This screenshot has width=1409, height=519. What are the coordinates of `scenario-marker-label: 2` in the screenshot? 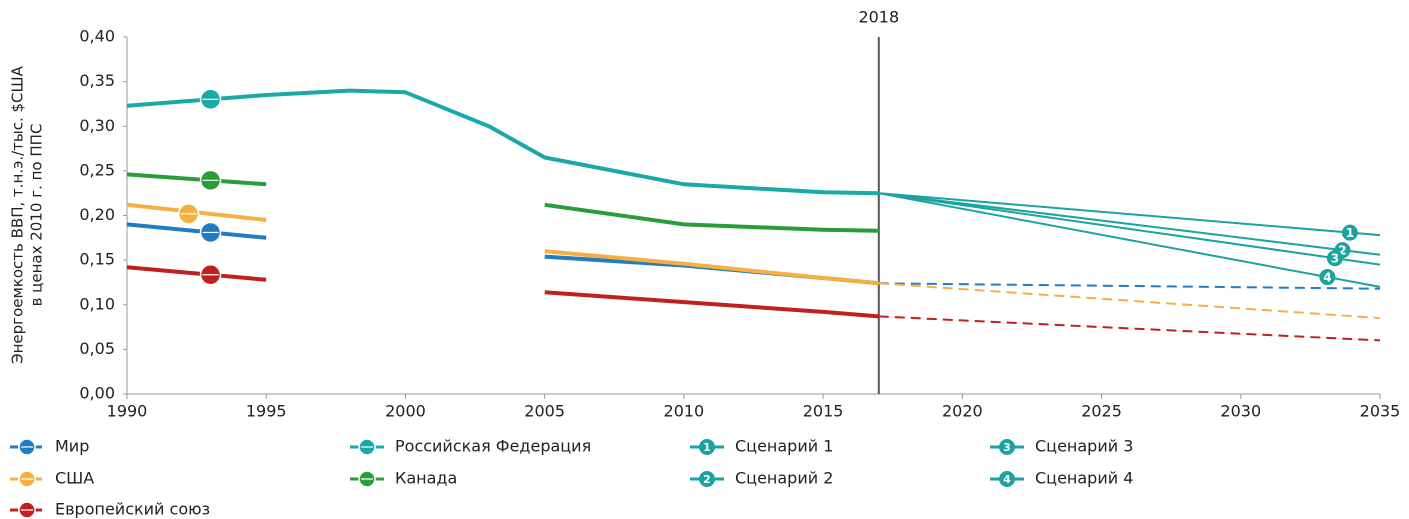 It's located at (1342, 251).